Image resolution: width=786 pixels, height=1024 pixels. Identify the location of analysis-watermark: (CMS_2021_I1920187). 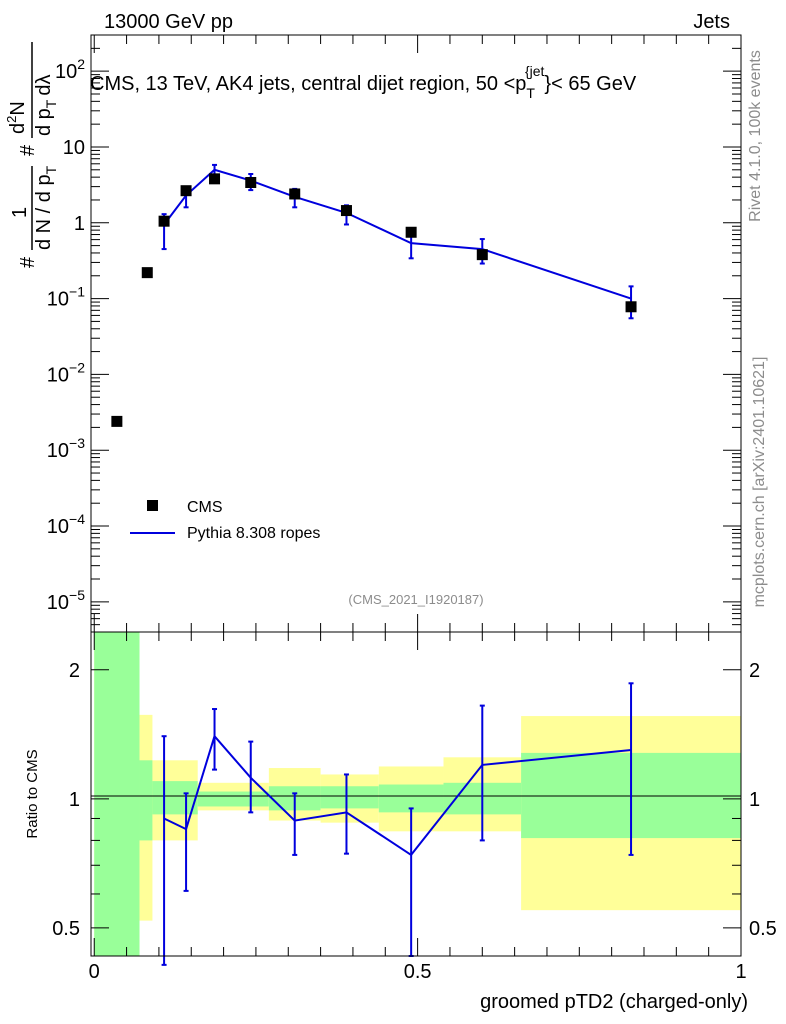
(415, 599).